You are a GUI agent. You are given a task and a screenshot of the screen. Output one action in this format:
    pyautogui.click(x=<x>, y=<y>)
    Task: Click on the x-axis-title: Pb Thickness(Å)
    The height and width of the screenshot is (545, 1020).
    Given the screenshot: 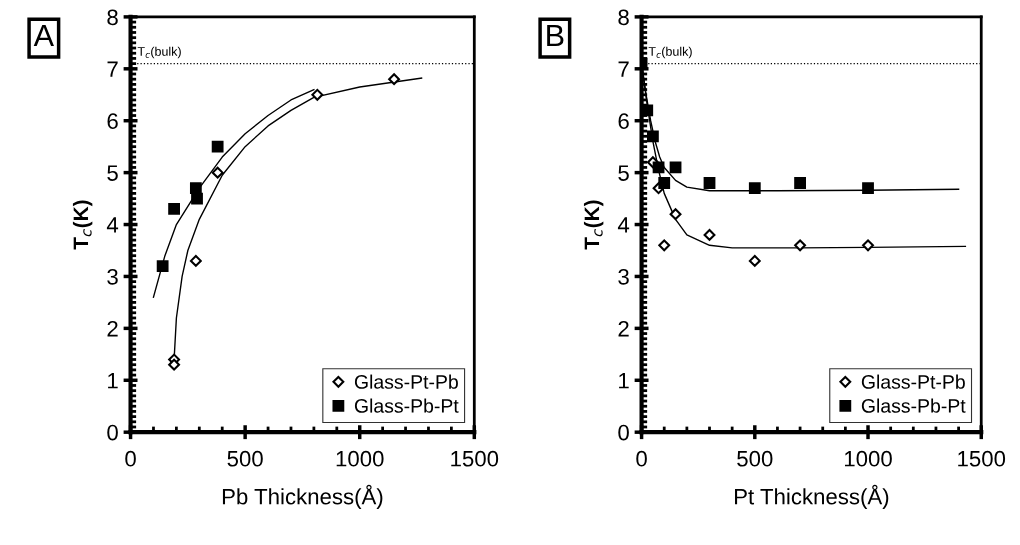 What is the action you would take?
    pyautogui.click(x=302, y=496)
    